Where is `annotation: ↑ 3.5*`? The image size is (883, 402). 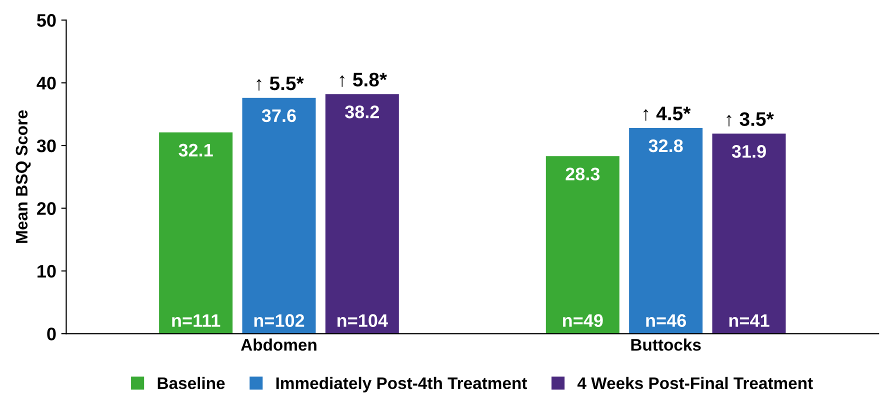 annotation: ↑ 3.5* is located at coordinates (750, 119).